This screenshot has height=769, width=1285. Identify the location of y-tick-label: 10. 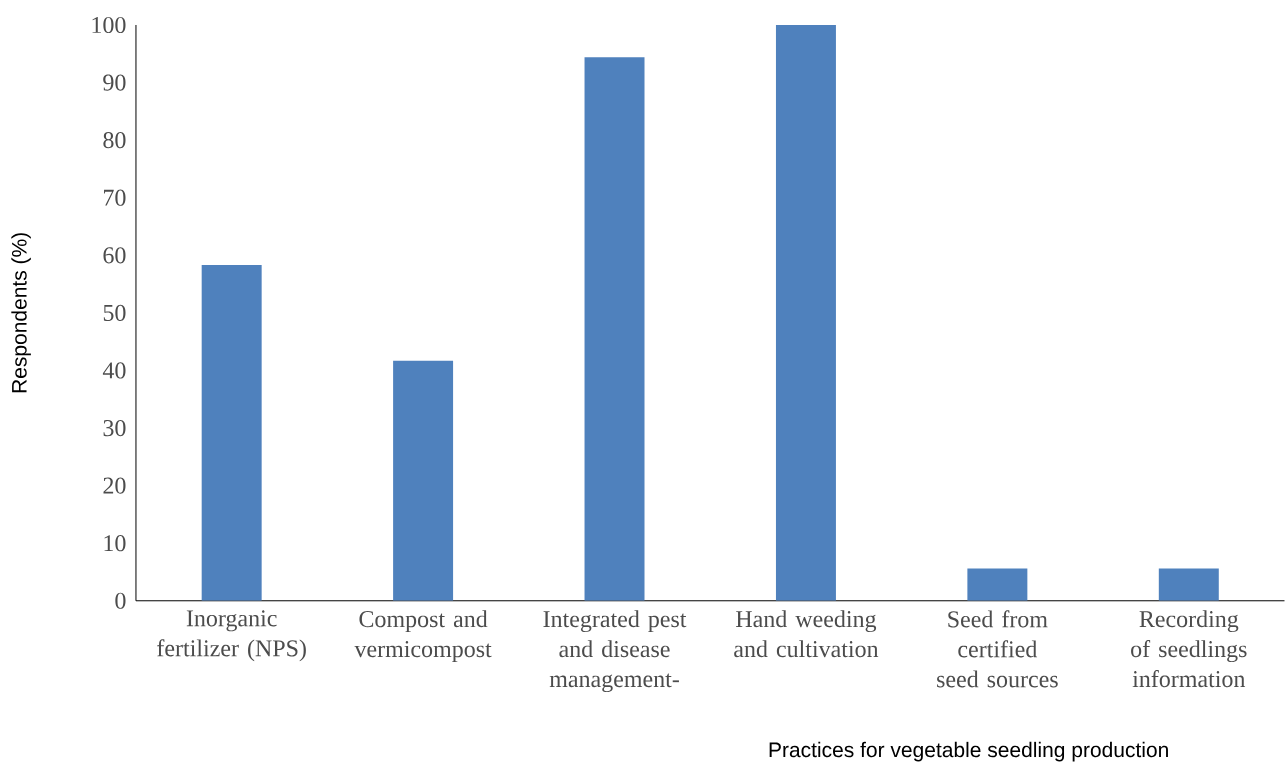
(115, 543).